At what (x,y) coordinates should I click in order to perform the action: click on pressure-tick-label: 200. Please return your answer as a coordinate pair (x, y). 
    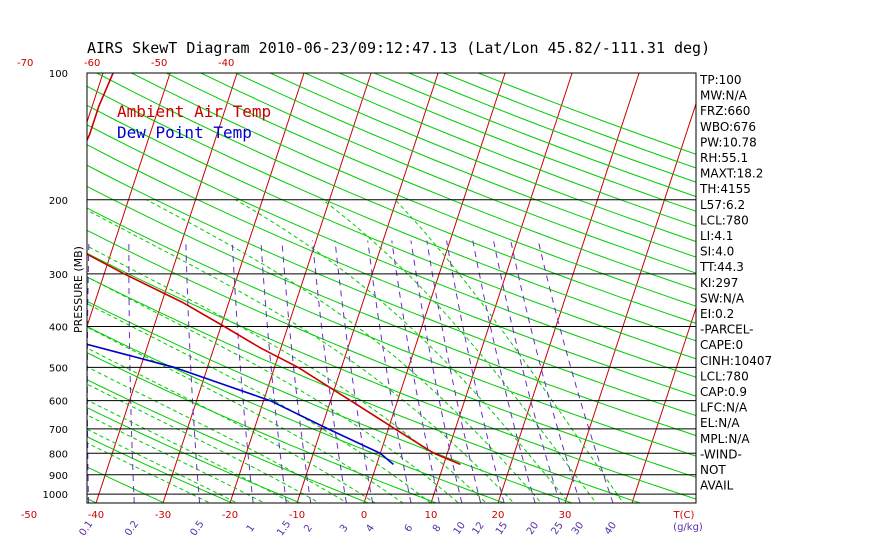
    Looking at the image, I should click on (58, 201).